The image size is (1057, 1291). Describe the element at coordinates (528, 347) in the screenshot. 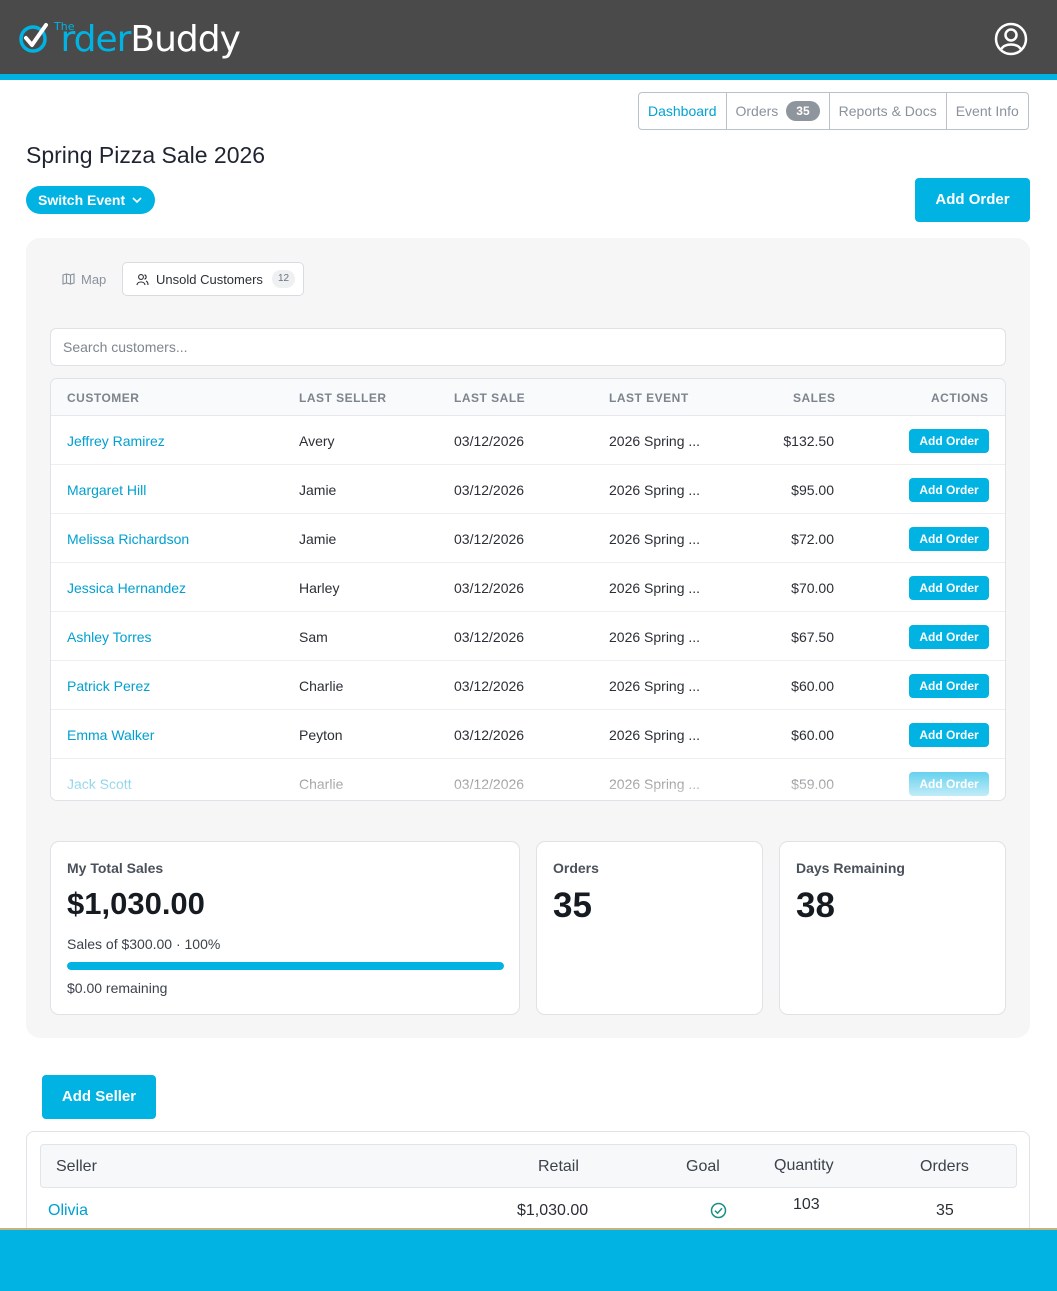

I see `search-customers-input` at that location.